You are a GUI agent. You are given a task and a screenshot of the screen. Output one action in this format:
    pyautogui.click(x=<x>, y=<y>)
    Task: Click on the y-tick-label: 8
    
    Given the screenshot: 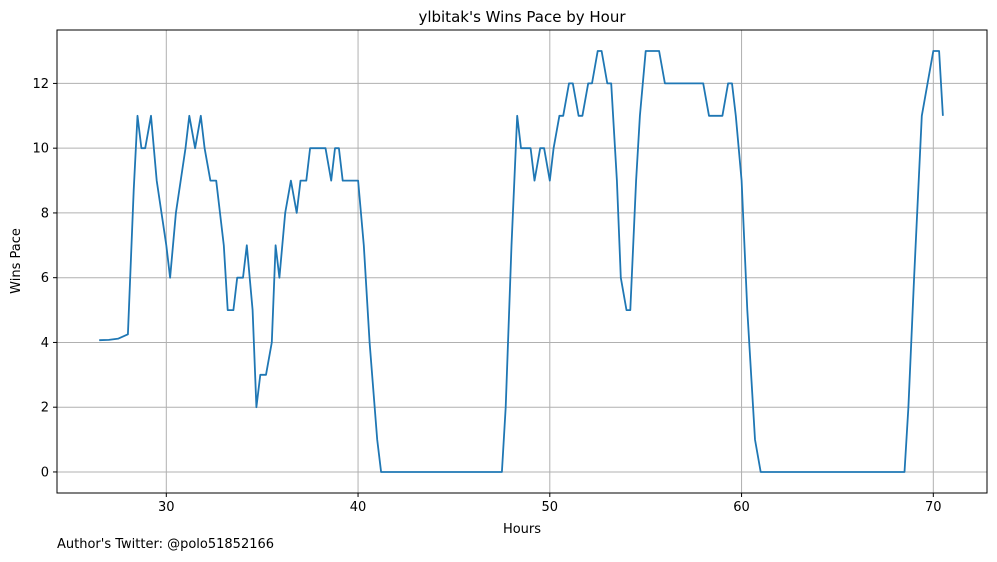 What is the action you would take?
    pyautogui.click(x=45, y=213)
    